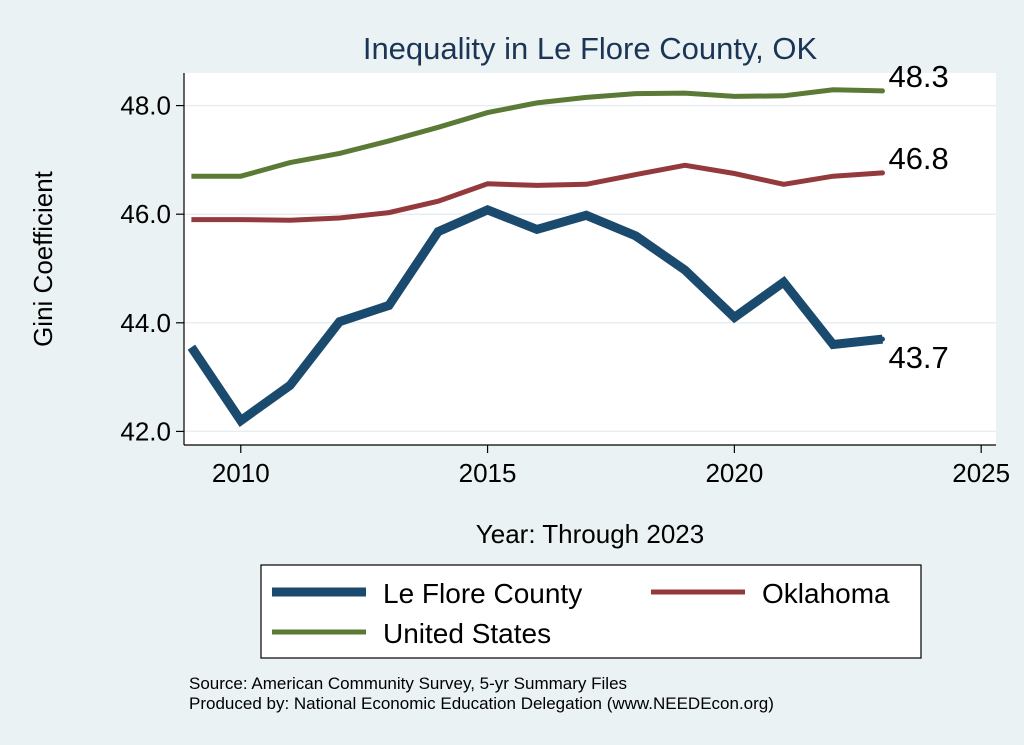 The image size is (1024, 745). What do you see at coordinates (918, 357) in the screenshot?
I see `end-label-le-flore-county: 43.7` at bounding box center [918, 357].